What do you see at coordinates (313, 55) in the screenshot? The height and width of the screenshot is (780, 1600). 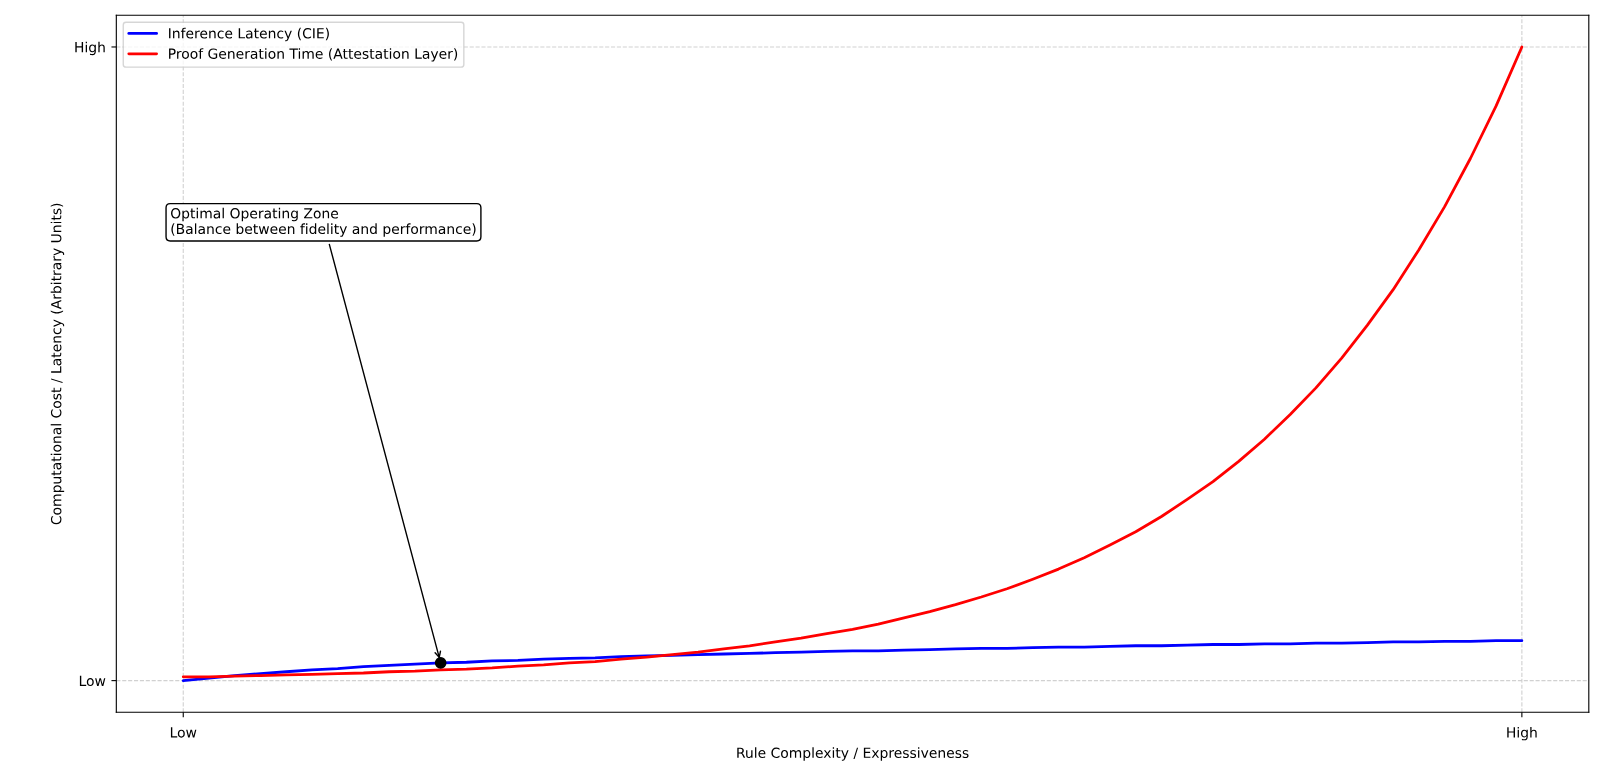 I see `legend-label: Proof Generation Time (Attestation Layer)` at bounding box center [313, 55].